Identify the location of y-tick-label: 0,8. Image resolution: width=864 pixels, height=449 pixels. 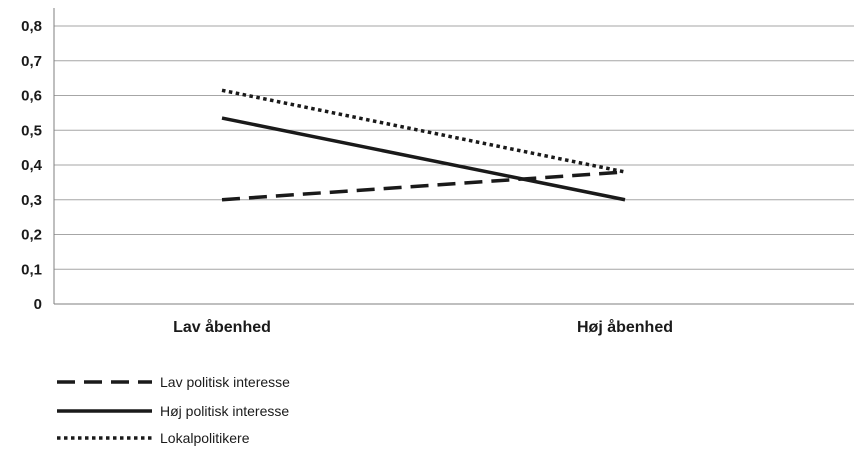
(31, 26).